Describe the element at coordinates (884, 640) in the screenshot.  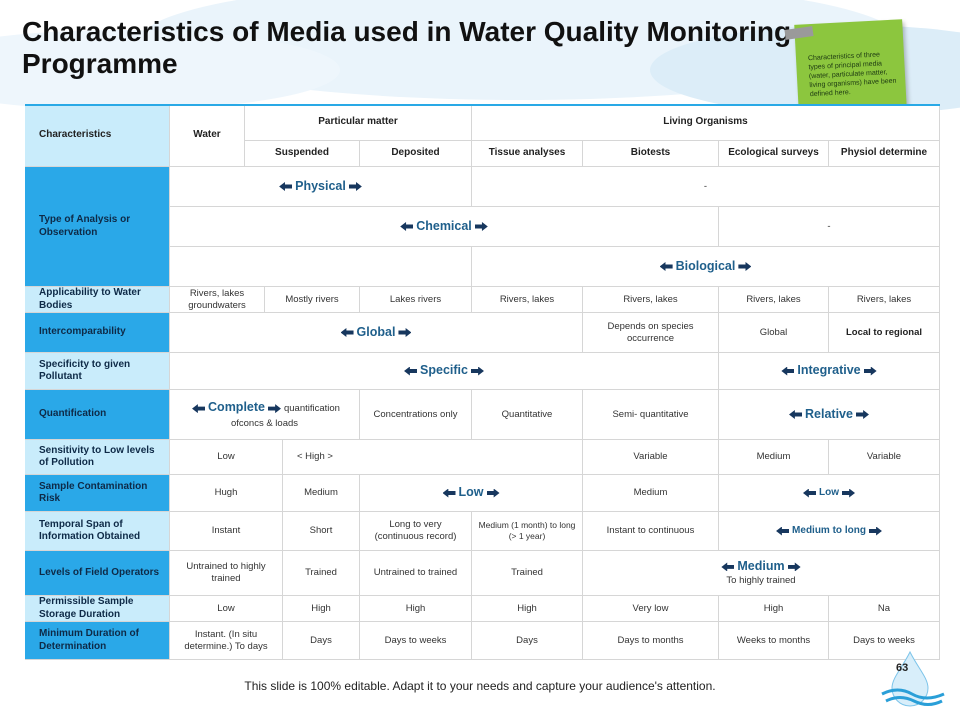
I see `cell-text: Days to weeks` at that location.